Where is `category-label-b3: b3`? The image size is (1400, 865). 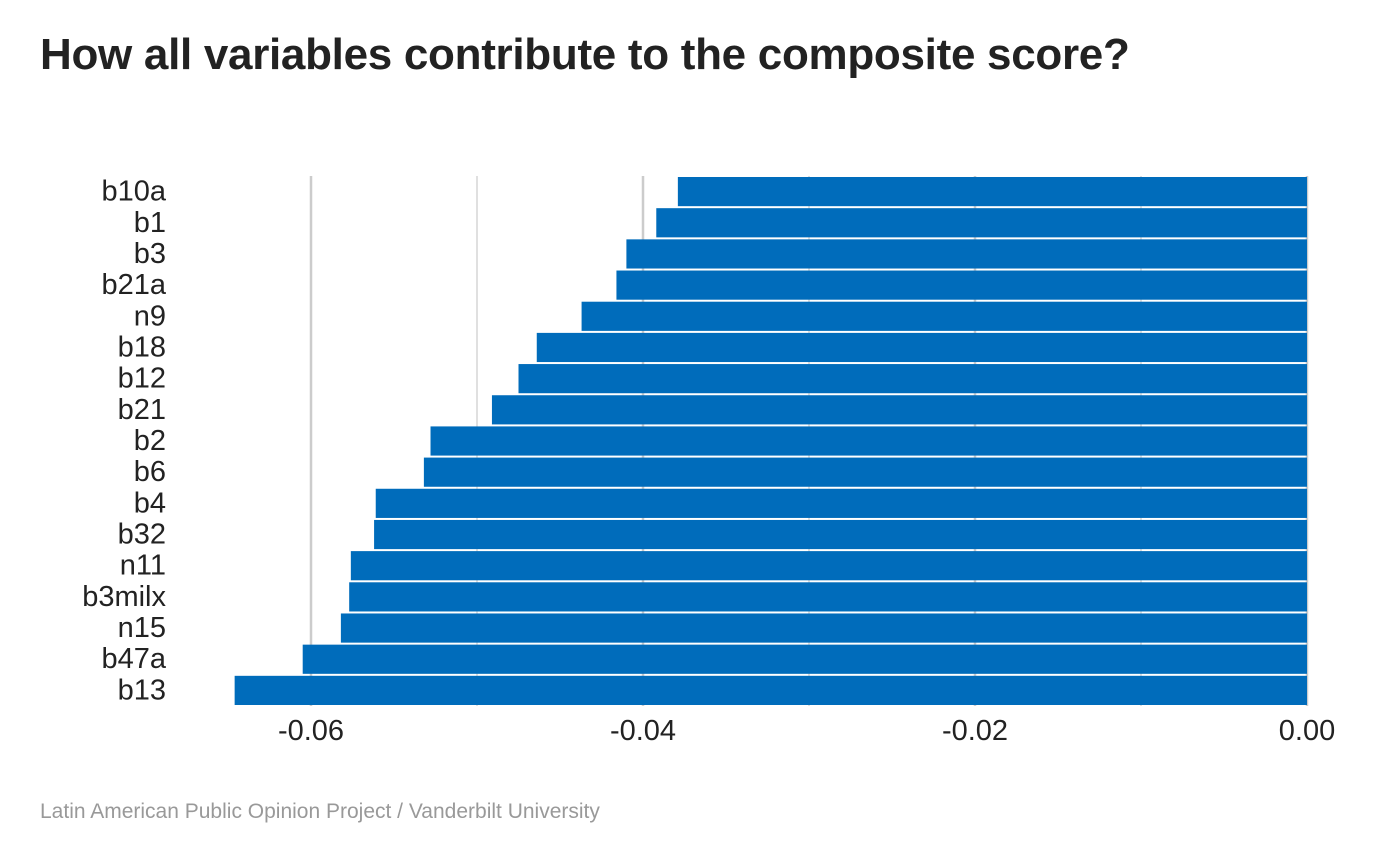 category-label-b3: b3 is located at coordinates (150, 254).